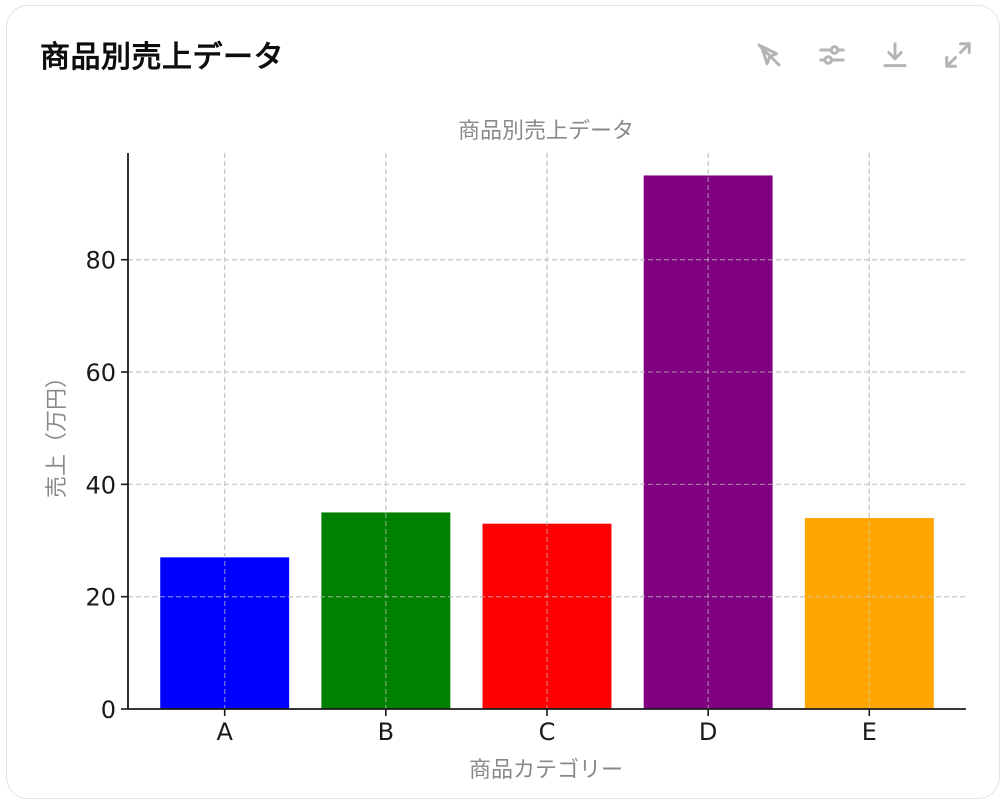  Describe the element at coordinates (162, 57) in the screenshot. I see `card-title: 商品別売上データ` at that location.